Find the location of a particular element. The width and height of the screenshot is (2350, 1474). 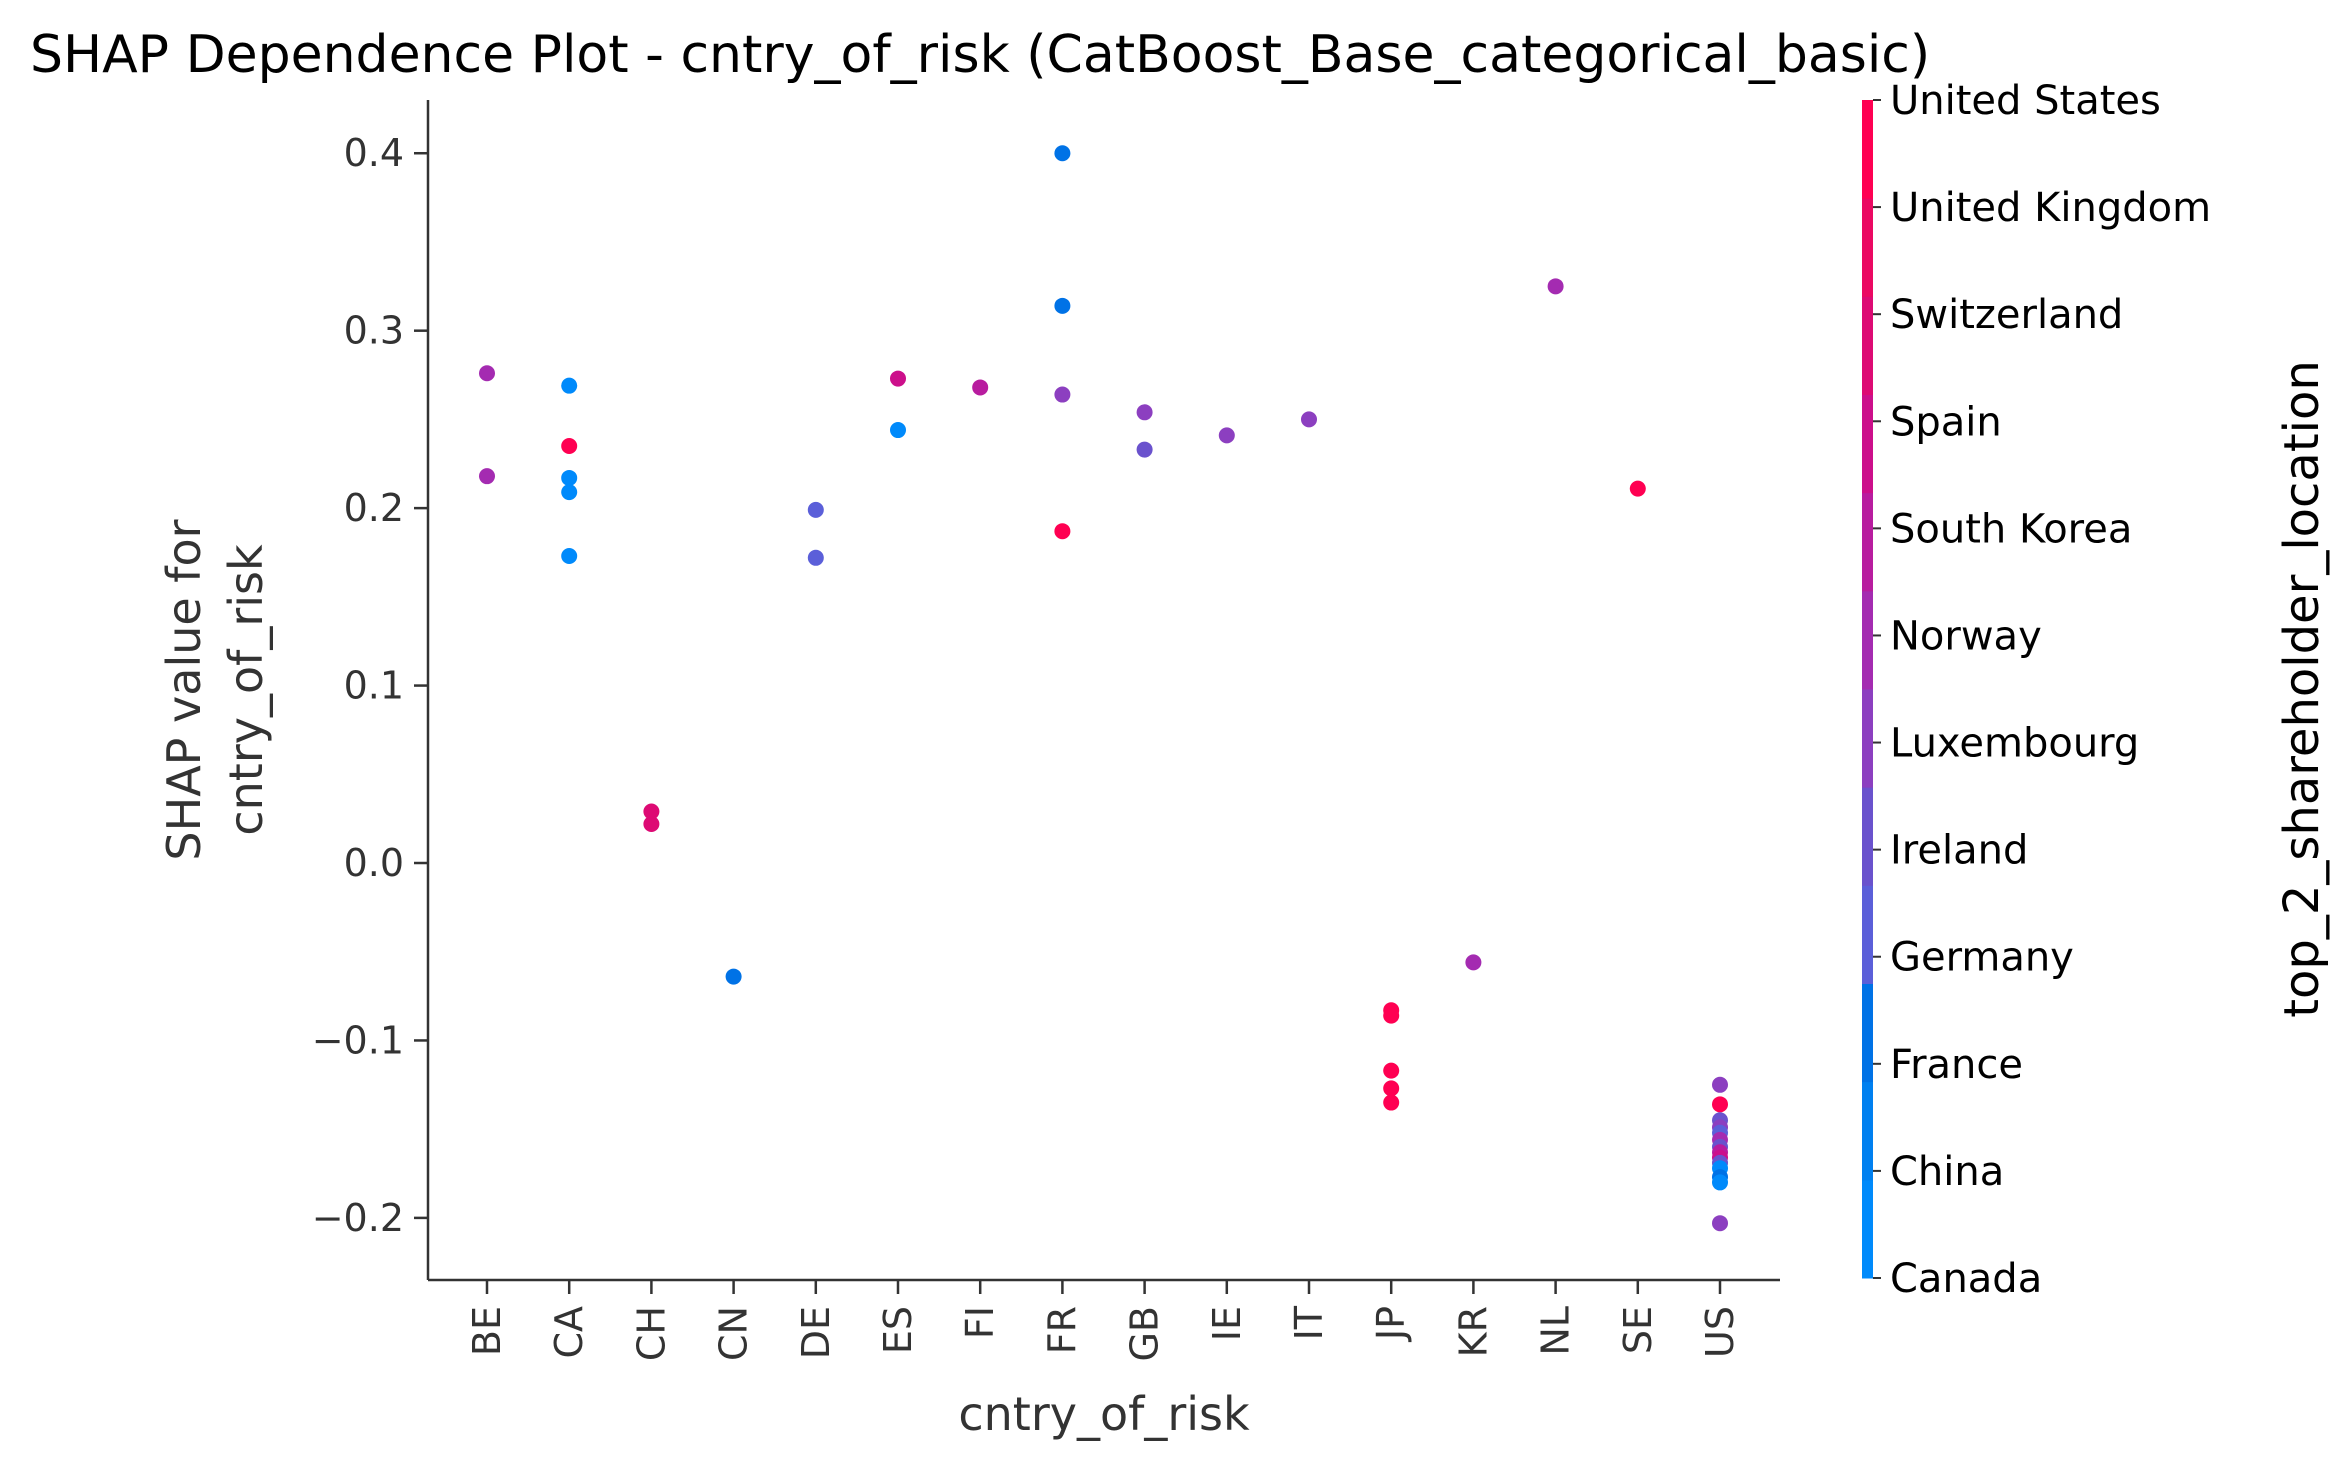

x-tick-label: JP is located at coordinates (1391, 1324).